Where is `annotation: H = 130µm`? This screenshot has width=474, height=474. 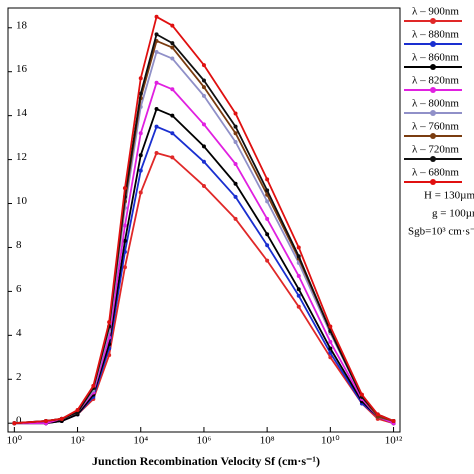
annotation: H = 130µm is located at coordinates (449, 196).